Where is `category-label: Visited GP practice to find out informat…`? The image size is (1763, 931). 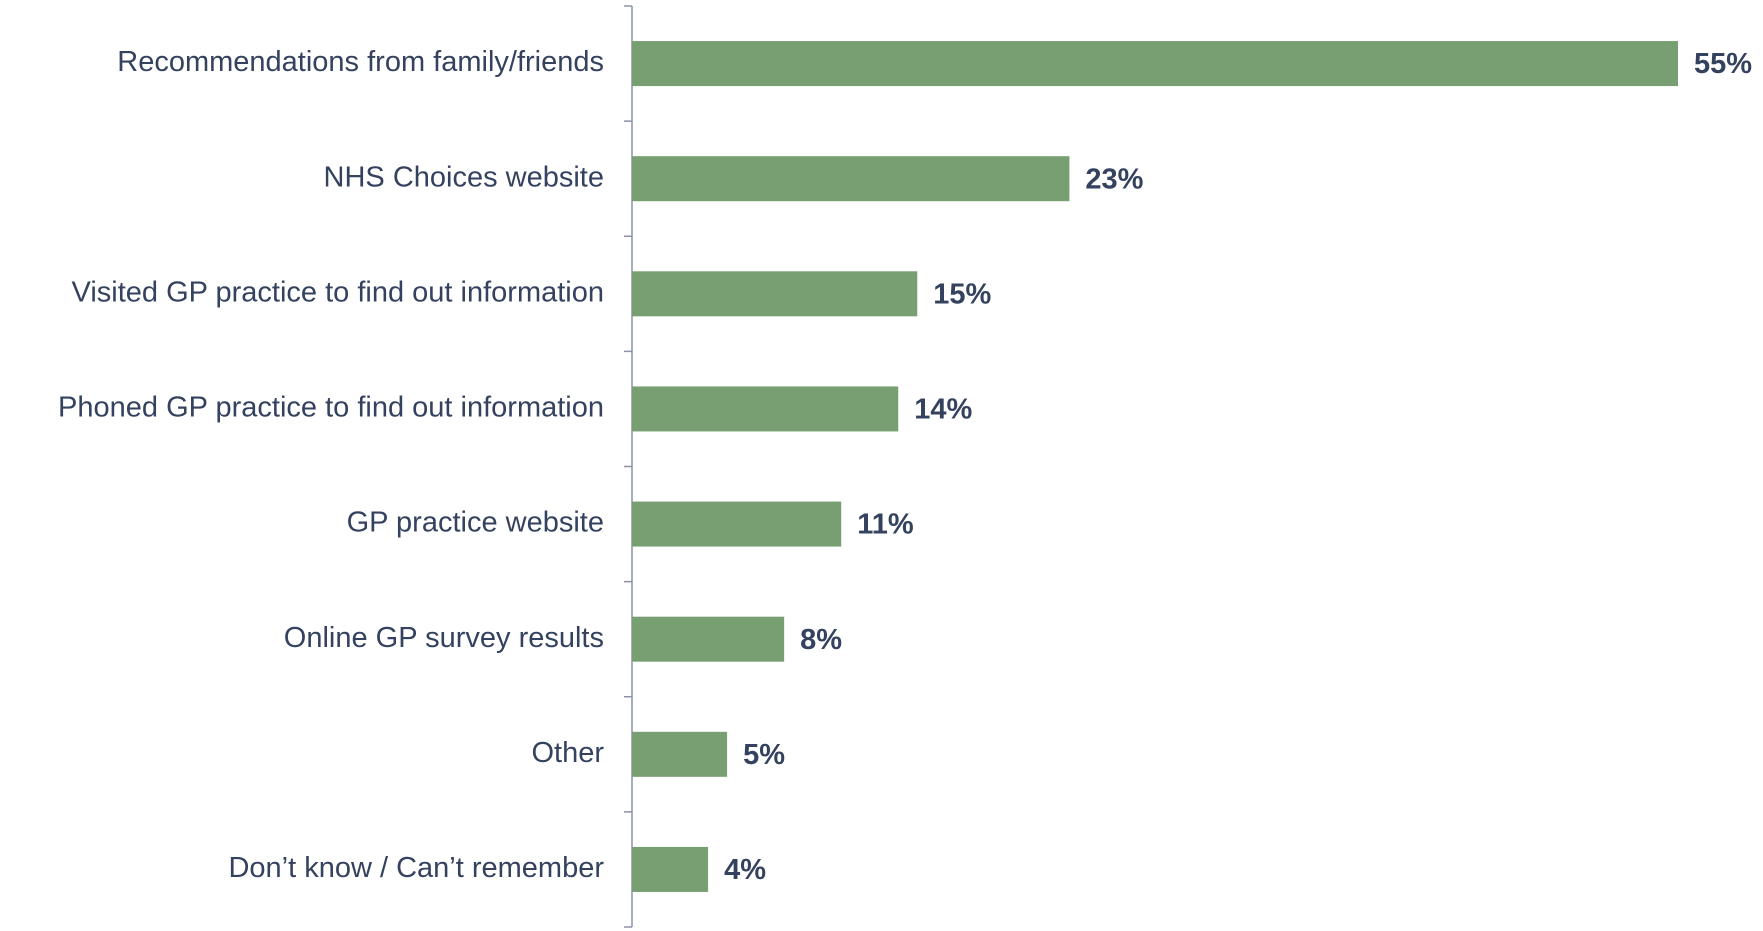
category-label: Visited GP practice to find out informat… is located at coordinates (338, 292).